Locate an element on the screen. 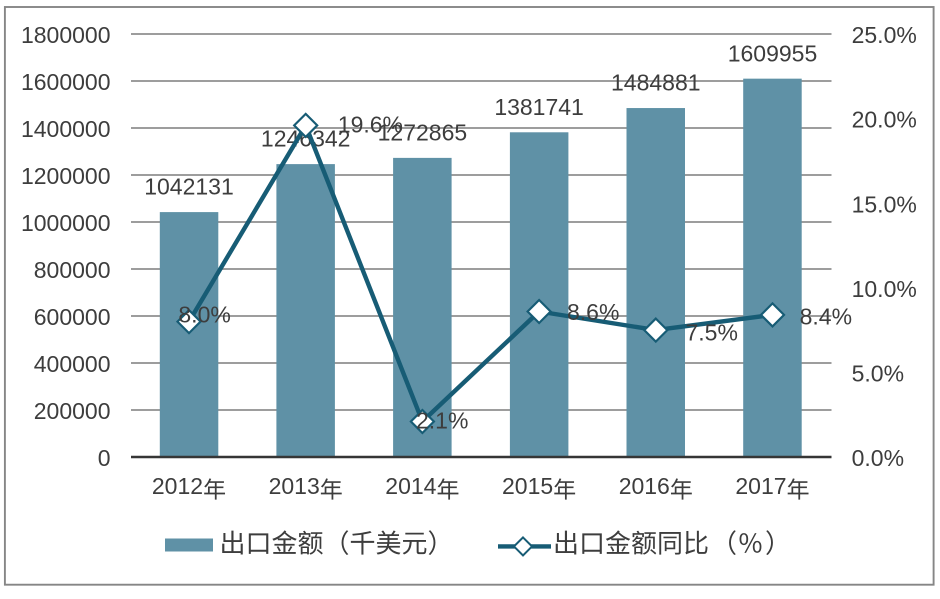 The height and width of the screenshot is (599, 940). svg-text: 600000 is located at coordinates (72, 317).